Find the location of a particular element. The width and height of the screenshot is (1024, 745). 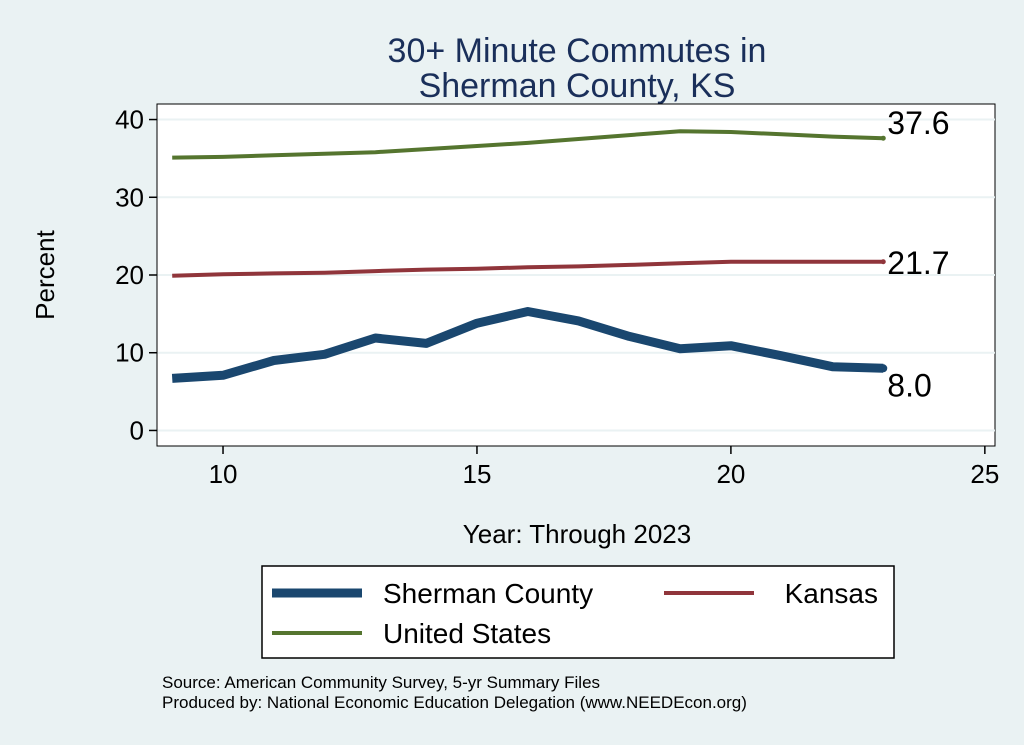

y-tick-label: 10 is located at coordinates (129, 353).